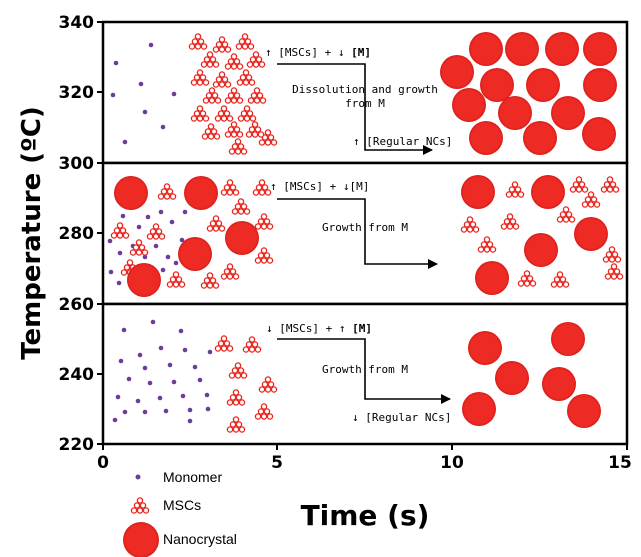  Describe the element at coordinates (402, 141) in the screenshot. I see `panel1-outcome: ↑ [Regular NCs]` at that location.